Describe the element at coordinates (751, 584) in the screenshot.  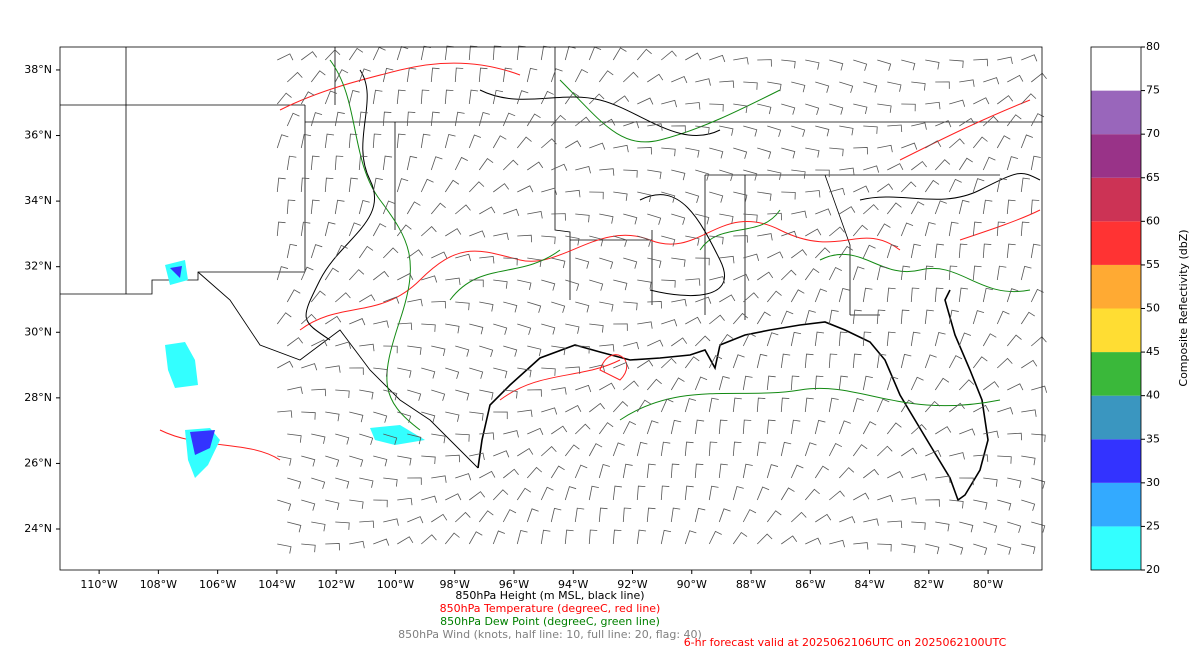
I see `x-tick-label: 88°W` at that location.